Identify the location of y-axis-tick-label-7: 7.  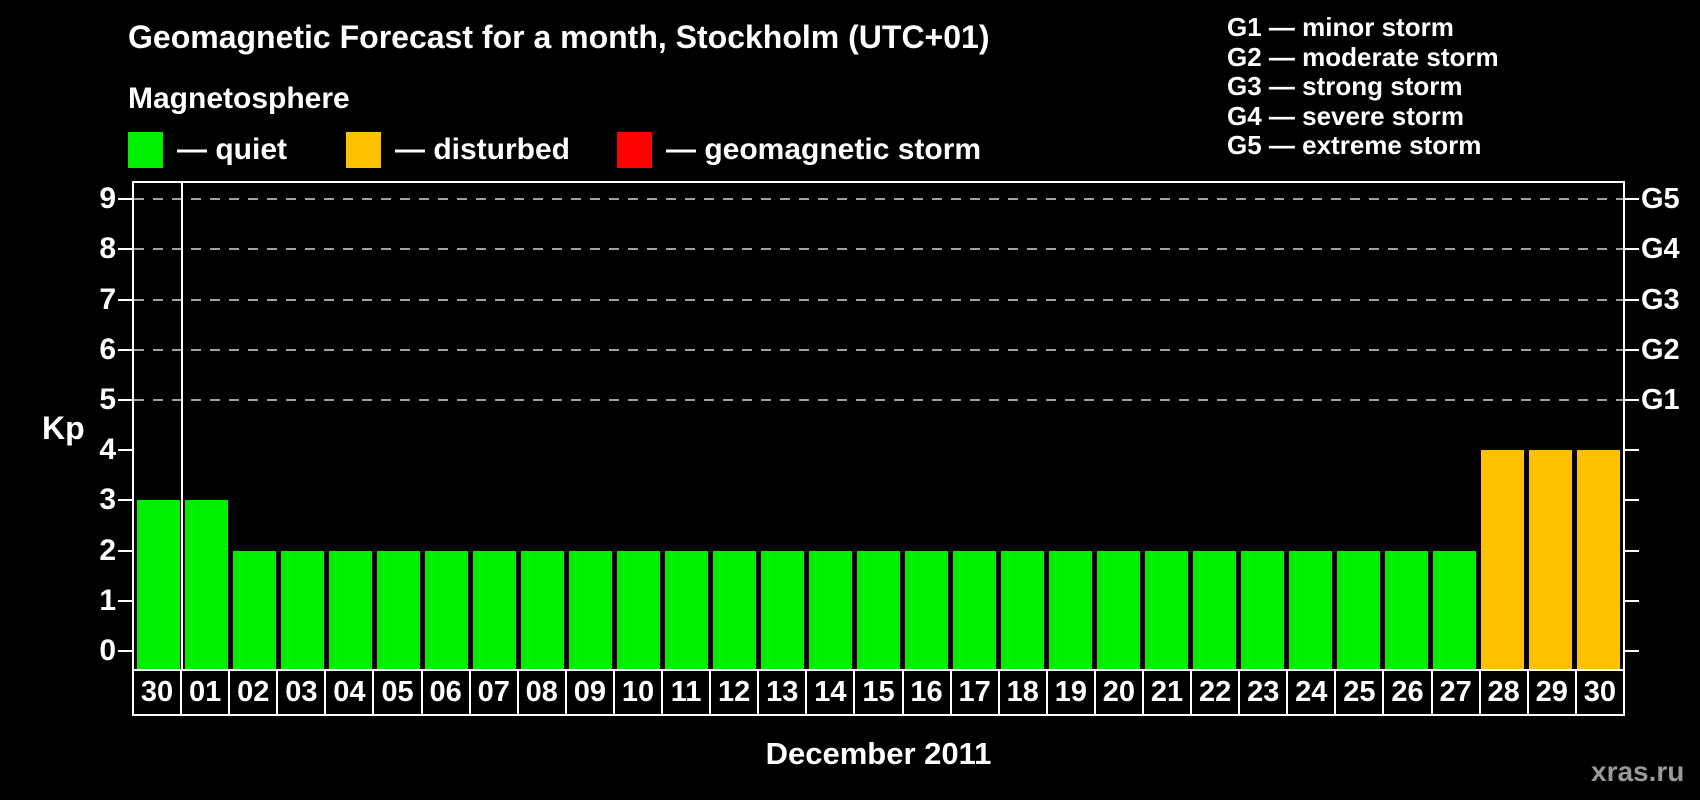
(107, 299).